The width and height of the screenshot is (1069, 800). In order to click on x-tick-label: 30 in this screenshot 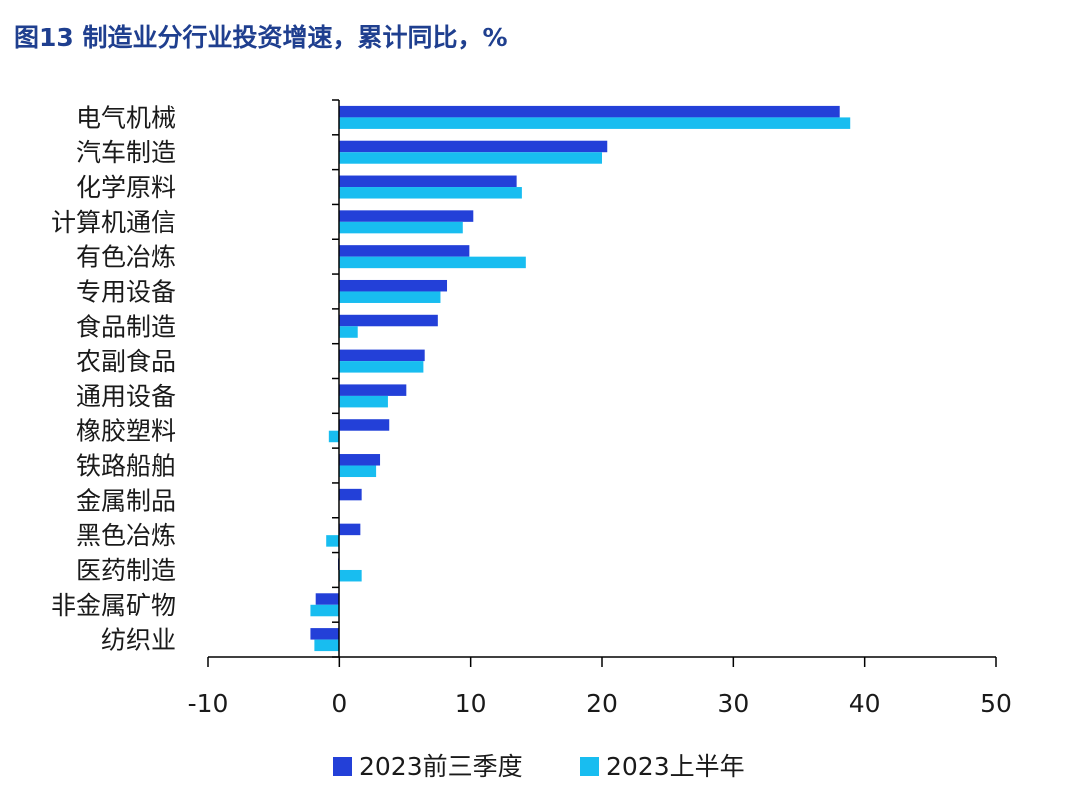, I will do `click(733, 703)`.